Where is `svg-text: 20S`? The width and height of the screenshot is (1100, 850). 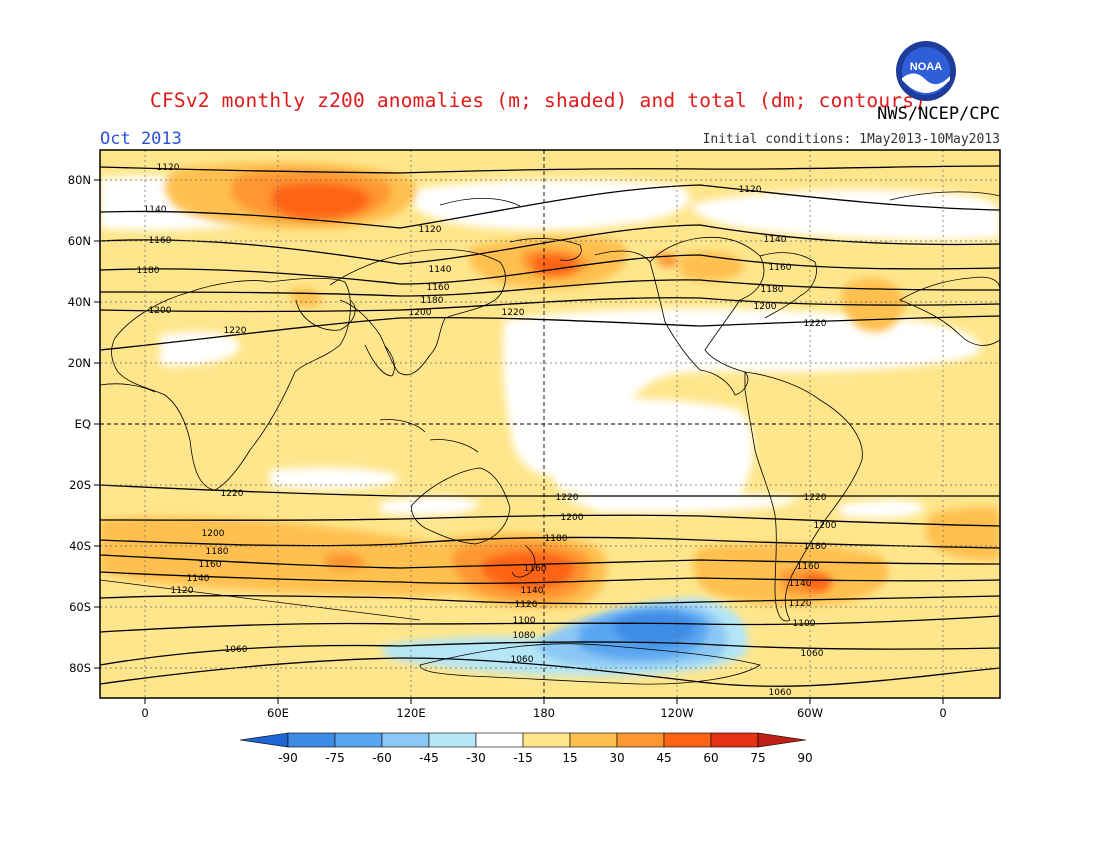
svg-text: 20S is located at coordinates (80, 485).